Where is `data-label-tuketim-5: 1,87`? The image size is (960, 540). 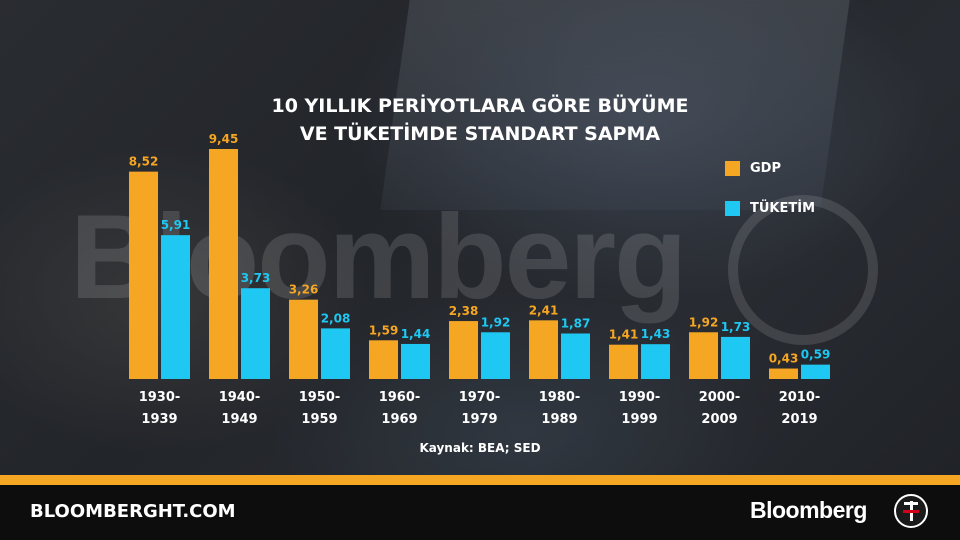
data-label-tuketim-5: 1,87 is located at coordinates (576, 323).